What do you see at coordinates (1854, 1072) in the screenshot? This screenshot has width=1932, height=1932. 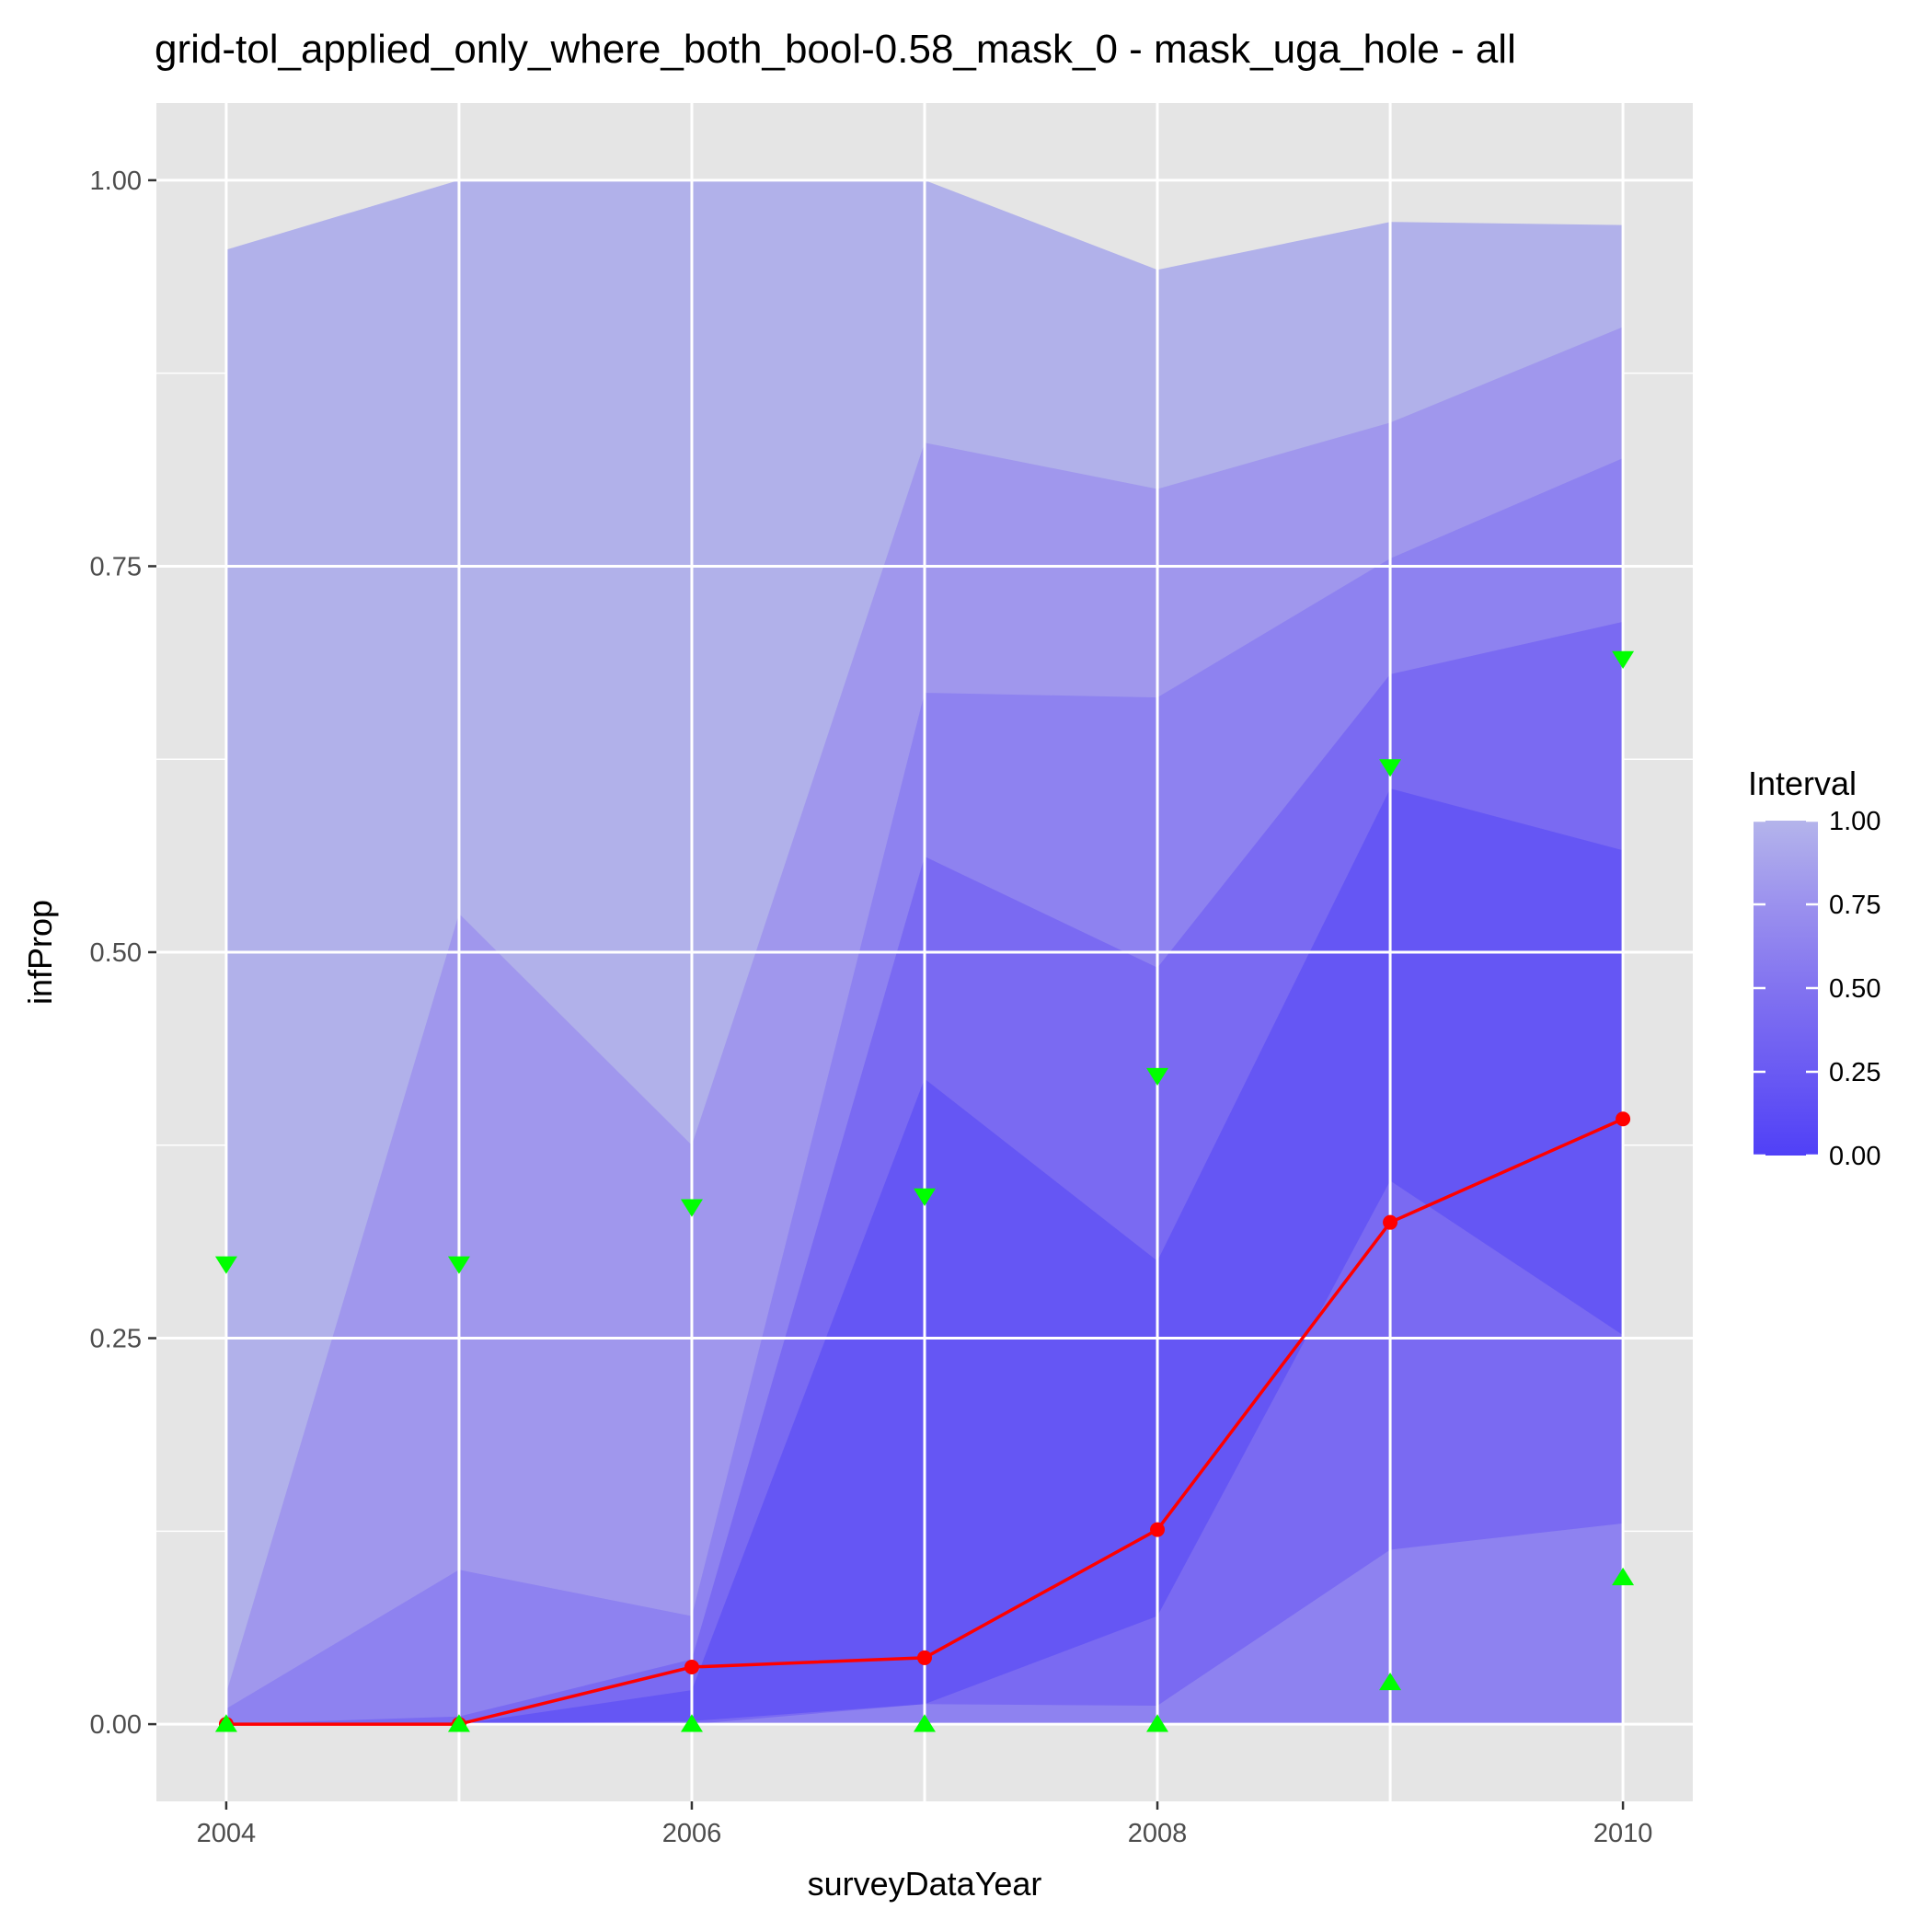 I see `legend-label: 0.25` at bounding box center [1854, 1072].